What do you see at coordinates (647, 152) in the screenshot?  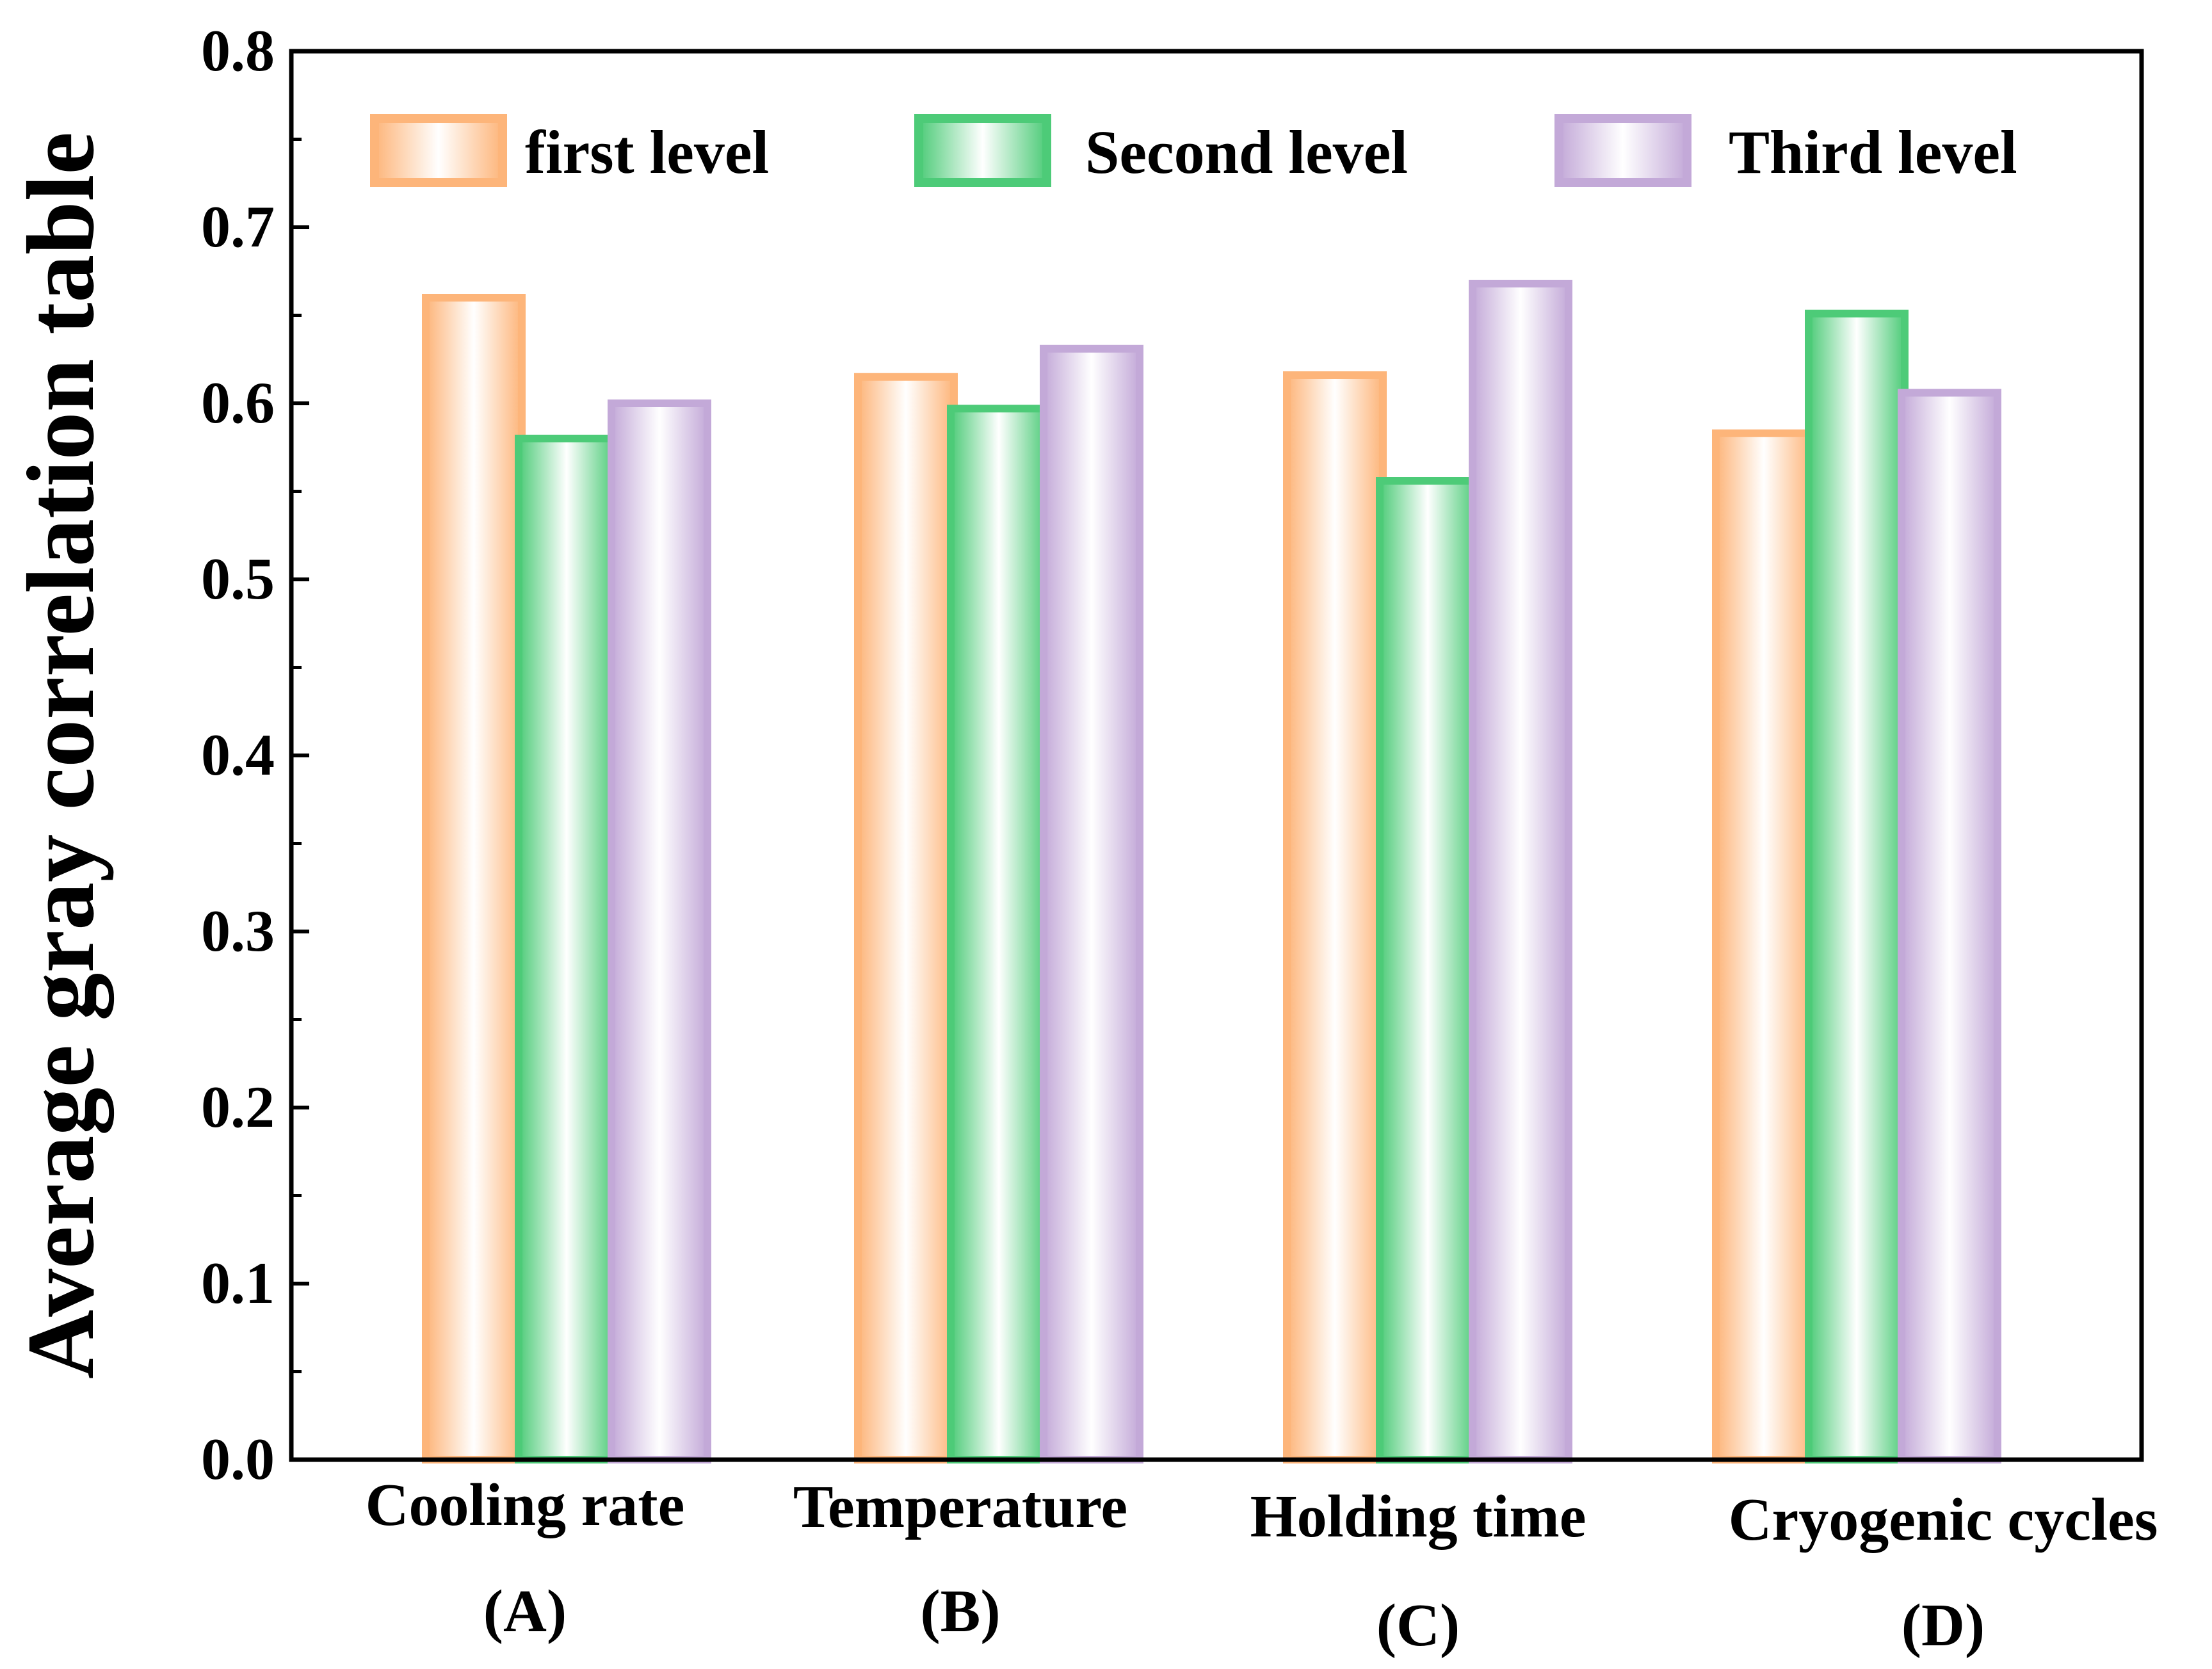 I see `legend-label: first level` at bounding box center [647, 152].